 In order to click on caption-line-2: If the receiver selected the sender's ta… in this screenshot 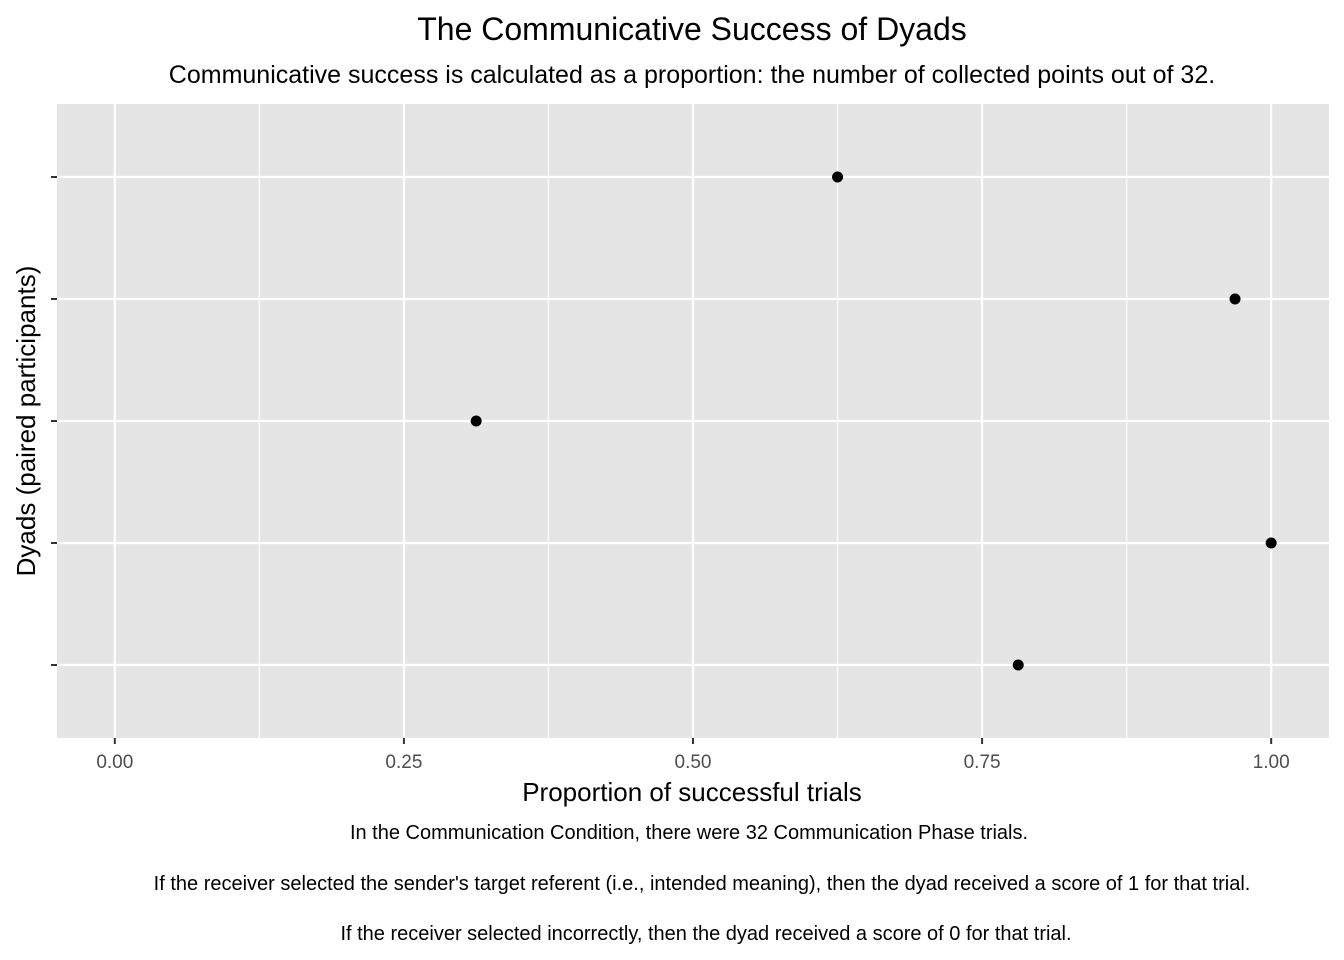, I will do `click(702, 884)`.